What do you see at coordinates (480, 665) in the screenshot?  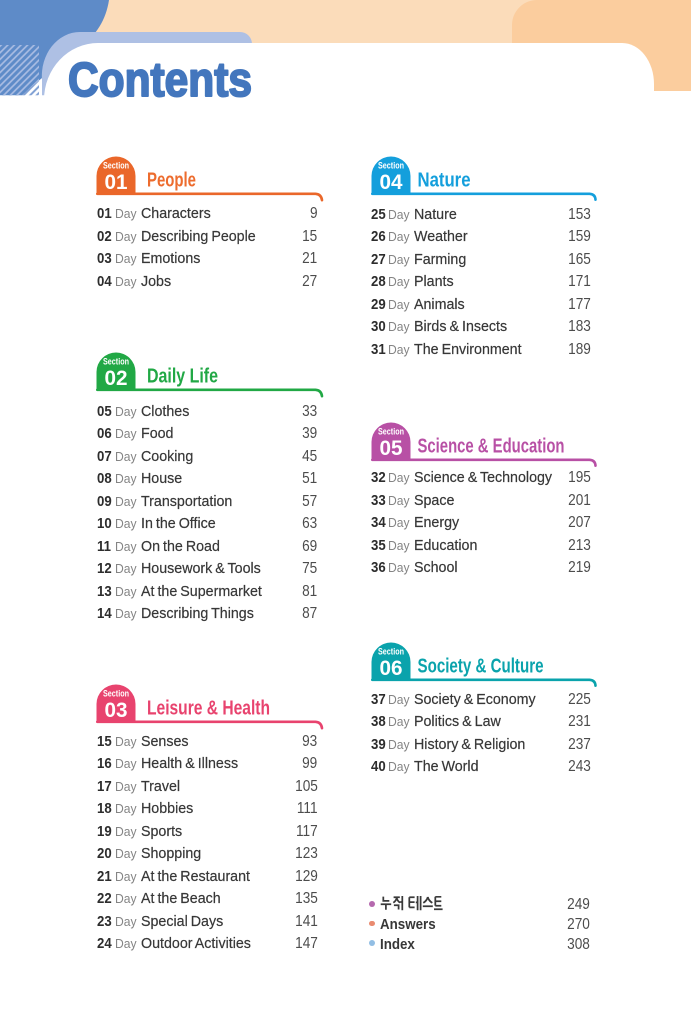 I see `svg-text: Society & Culture` at bounding box center [480, 665].